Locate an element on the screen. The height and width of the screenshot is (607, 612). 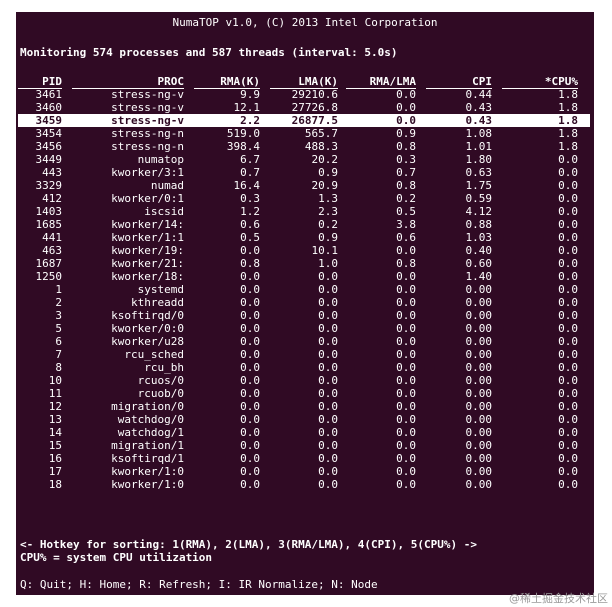
cell-rma: 16.4 is located at coordinates (247, 185).